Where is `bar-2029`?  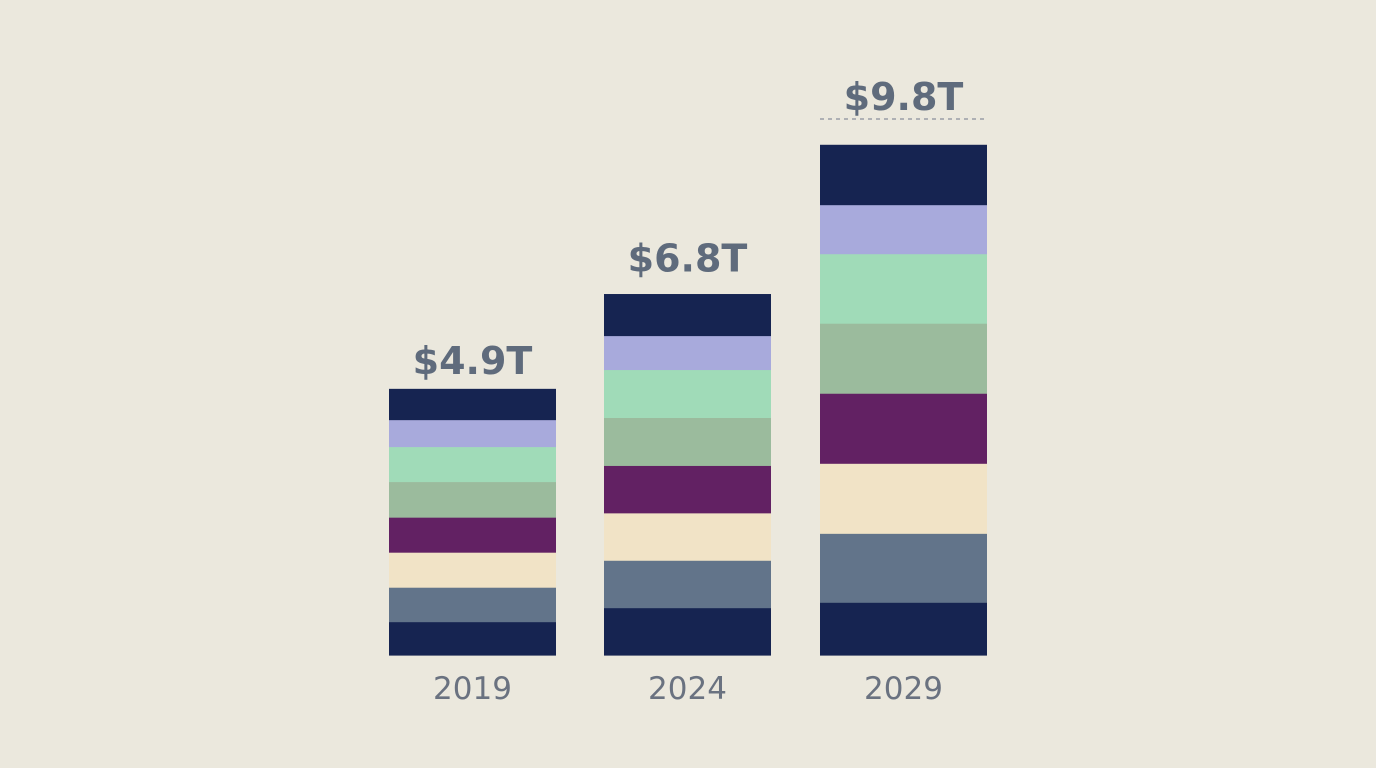
bar-2029 is located at coordinates (903, 400).